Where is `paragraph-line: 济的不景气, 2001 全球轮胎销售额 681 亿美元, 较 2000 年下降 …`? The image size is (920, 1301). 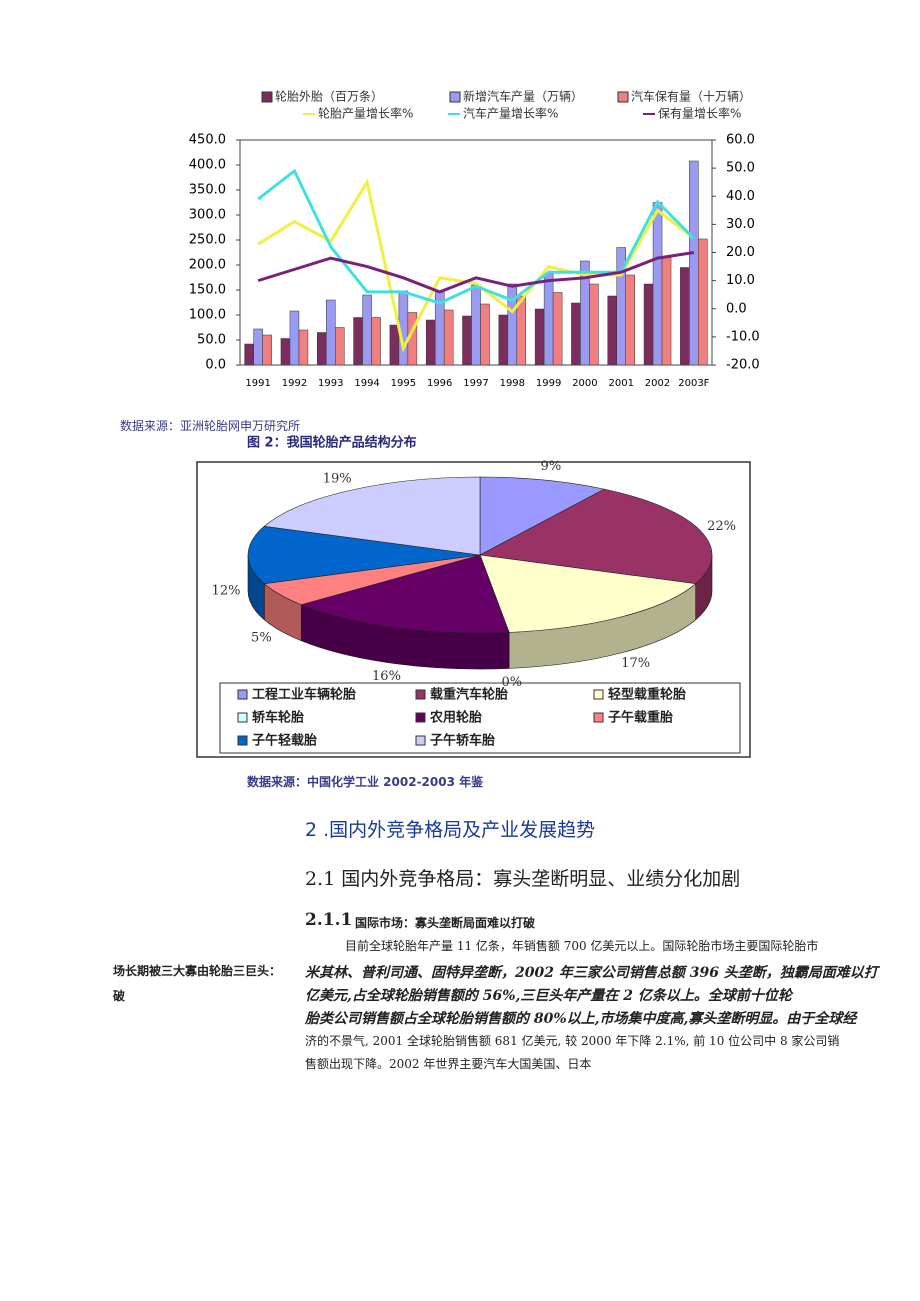 paragraph-line: 济的不景气, 2001 全球轮胎销售额 681 亿美元, 较 2000 年下降 … is located at coordinates (572, 1041).